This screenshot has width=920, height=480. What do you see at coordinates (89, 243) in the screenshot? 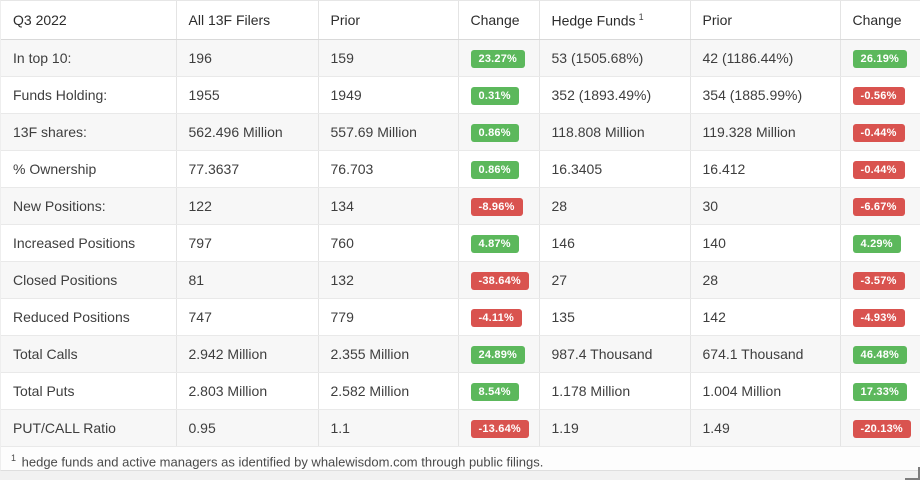
I see `metric-cell: Increased Positions` at bounding box center [89, 243].